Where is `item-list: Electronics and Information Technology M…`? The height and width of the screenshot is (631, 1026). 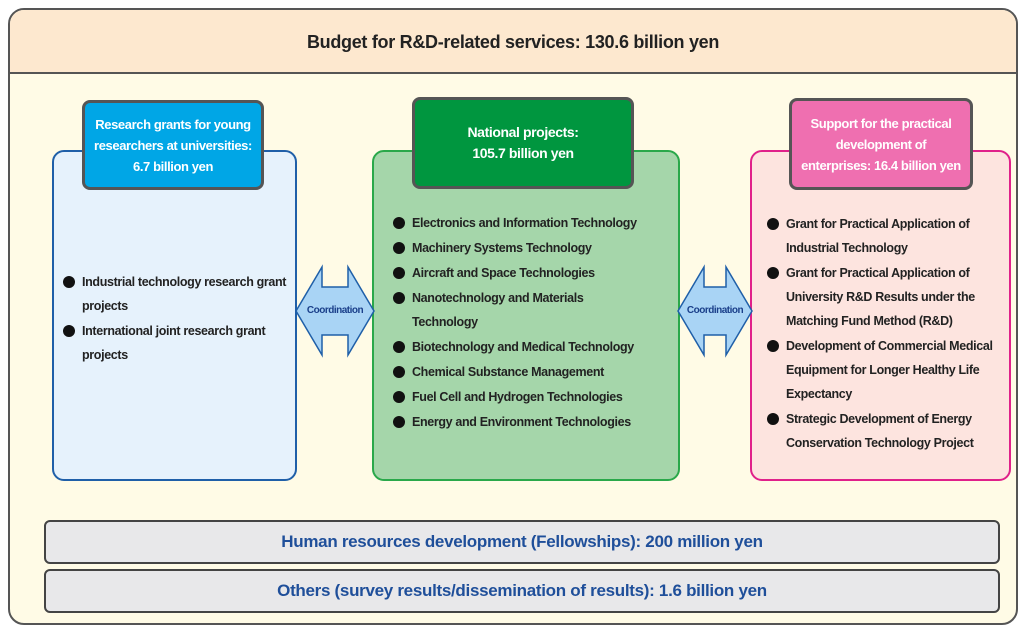 item-list: Electronics and Information Technology M… is located at coordinates (531, 323).